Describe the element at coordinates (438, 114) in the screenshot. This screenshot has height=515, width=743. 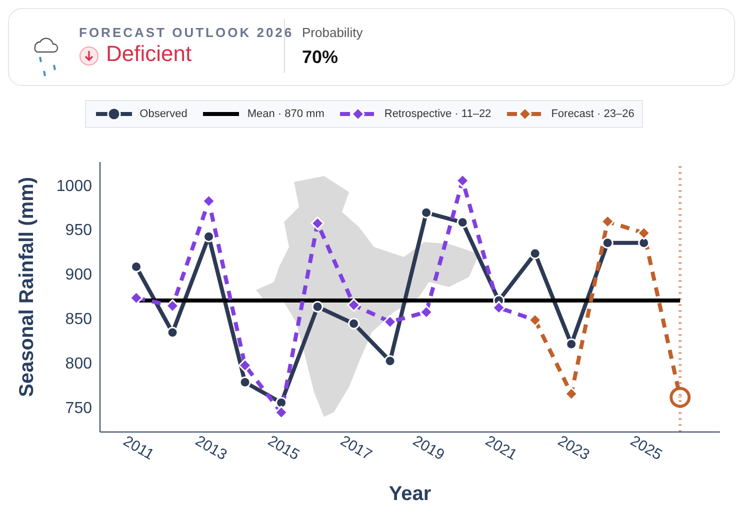
I see `legend-label: Retrospective · 11–22` at that location.